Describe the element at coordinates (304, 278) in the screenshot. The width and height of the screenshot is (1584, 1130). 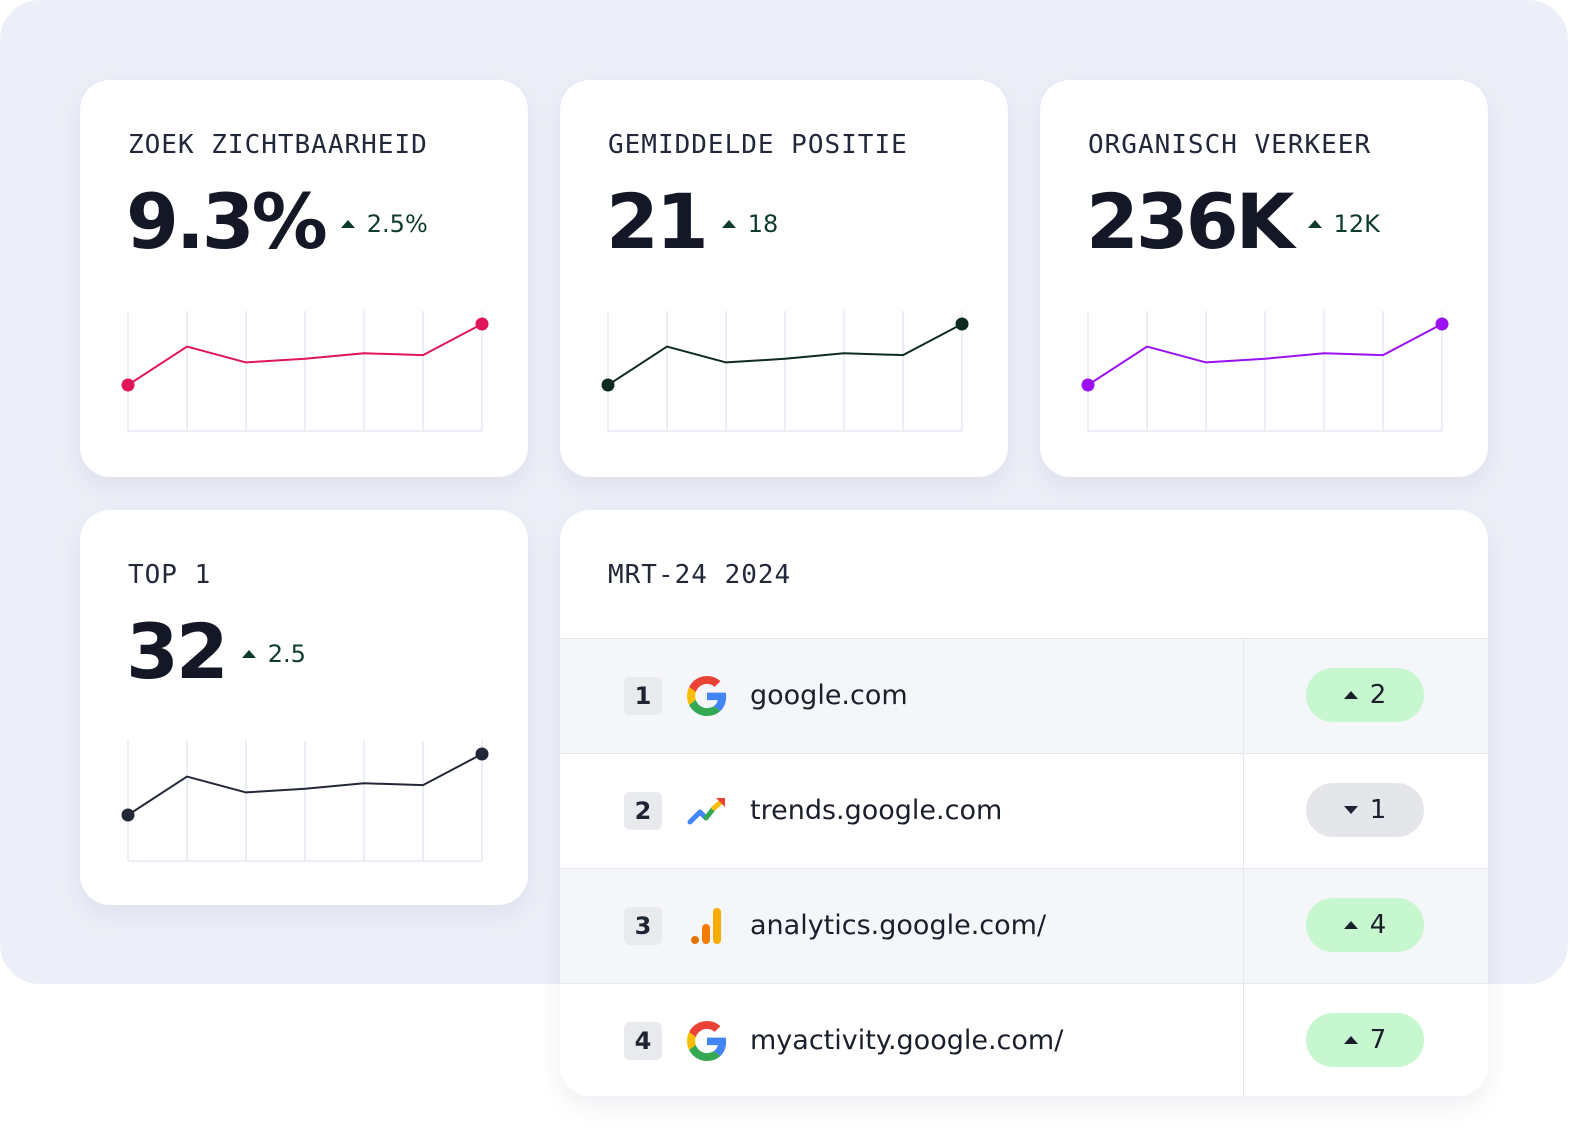
I see `kpi-card-visibility: ZOEK ZICHTBAARHEID 9.3% 2.5%` at that location.